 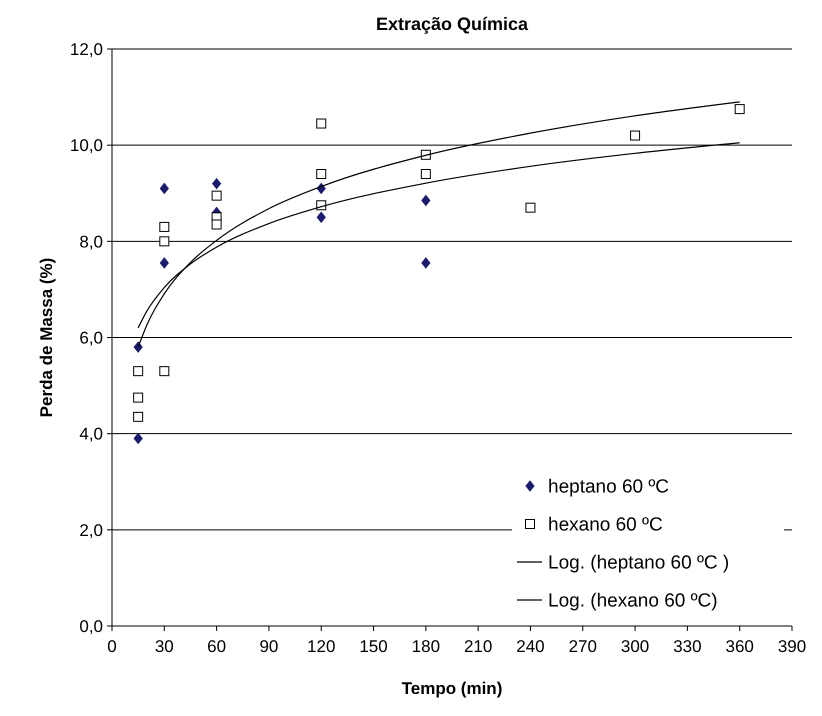 I want to click on x-tick-label: 150, so click(x=373, y=646).